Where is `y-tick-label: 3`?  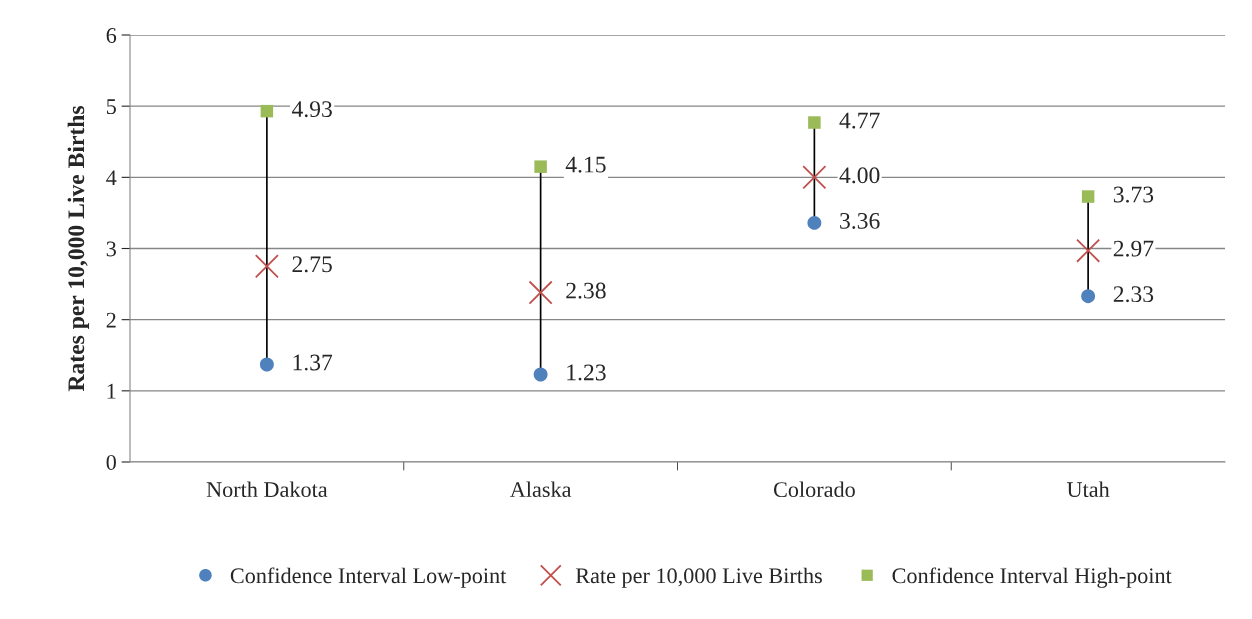
y-tick-label: 3 is located at coordinates (111, 249).